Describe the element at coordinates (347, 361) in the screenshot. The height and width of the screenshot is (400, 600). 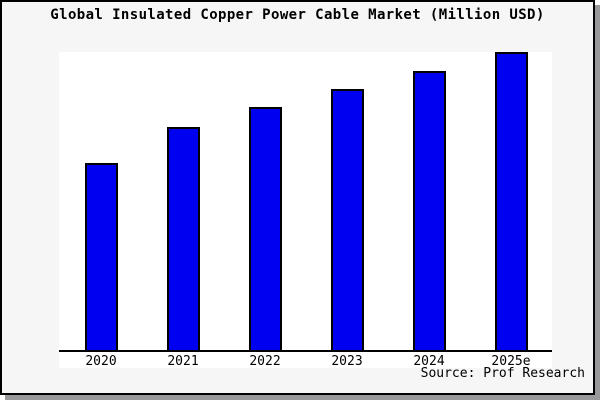
I see `x-tick-label-2023: 2023` at that location.